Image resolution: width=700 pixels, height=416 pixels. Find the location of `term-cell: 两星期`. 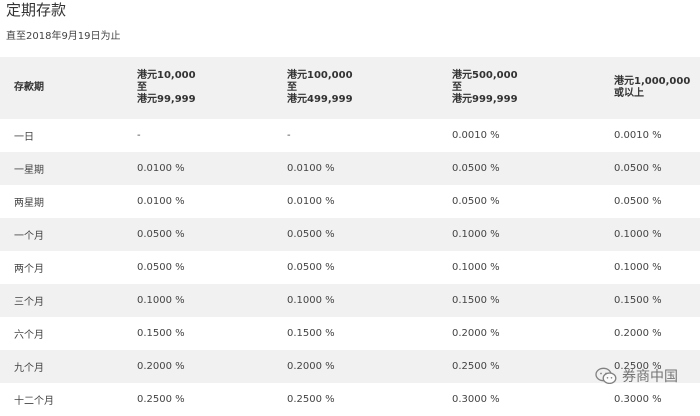

term-cell: 两星期 is located at coordinates (29, 203).